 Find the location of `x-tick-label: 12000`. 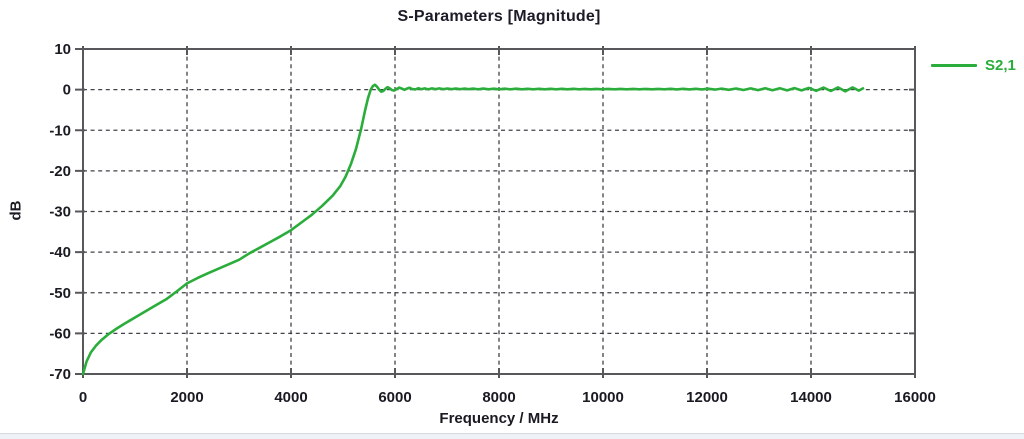

x-tick-label: 12000 is located at coordinates (707, 397).